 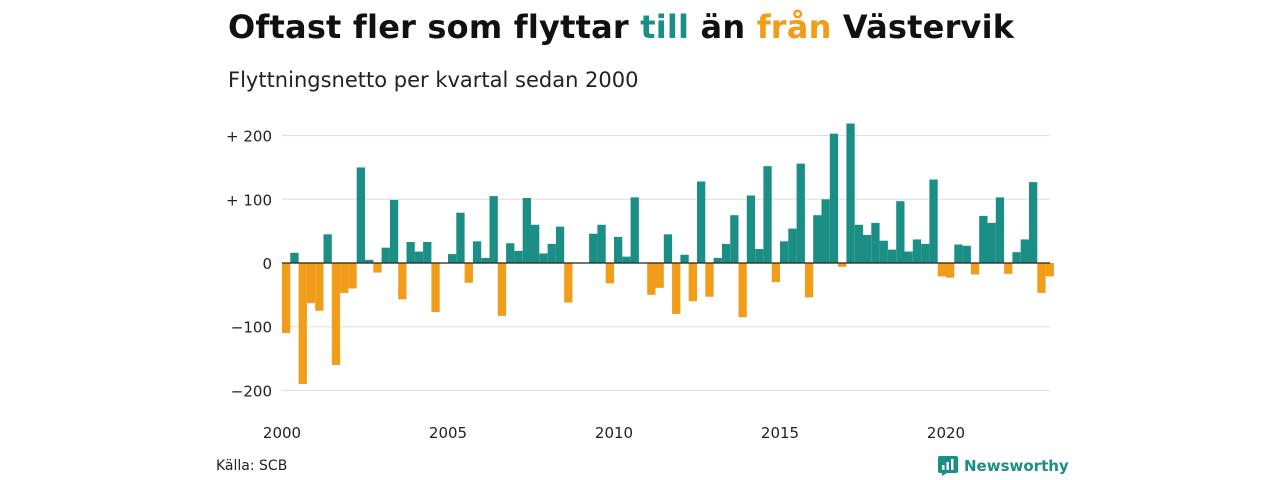 What do you see at coordinates (252, 466) in the screenshot?
I see `source-note: Källa: SCB` at bounding box center [252, 466].